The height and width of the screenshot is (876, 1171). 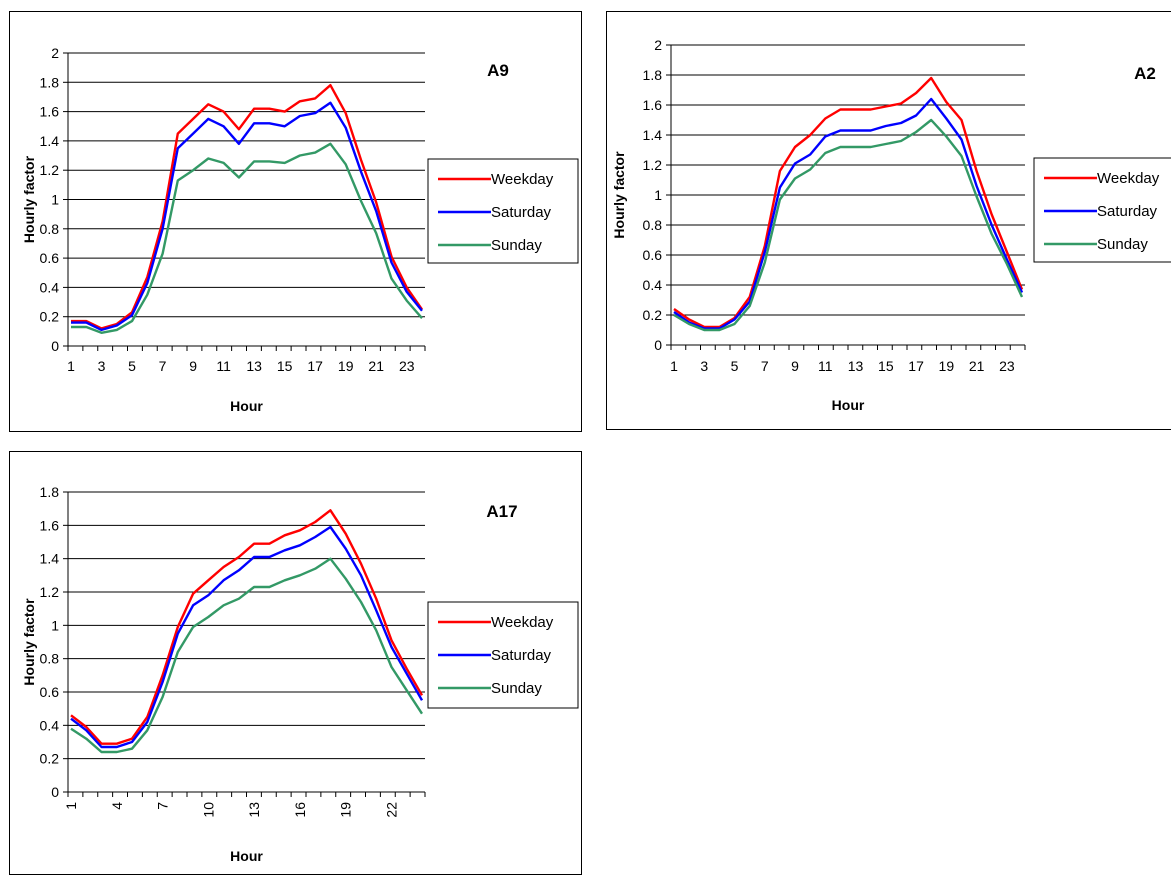 I want to click on a9-x-tick-label: 23, so click(x=407, y=366).